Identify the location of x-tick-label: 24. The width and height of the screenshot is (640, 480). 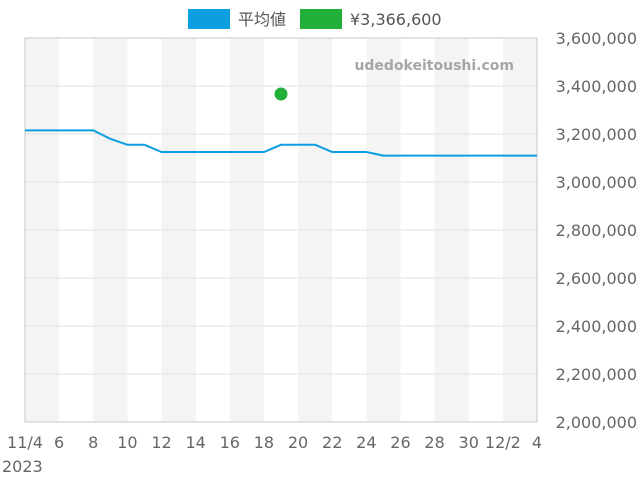
(366, 442).